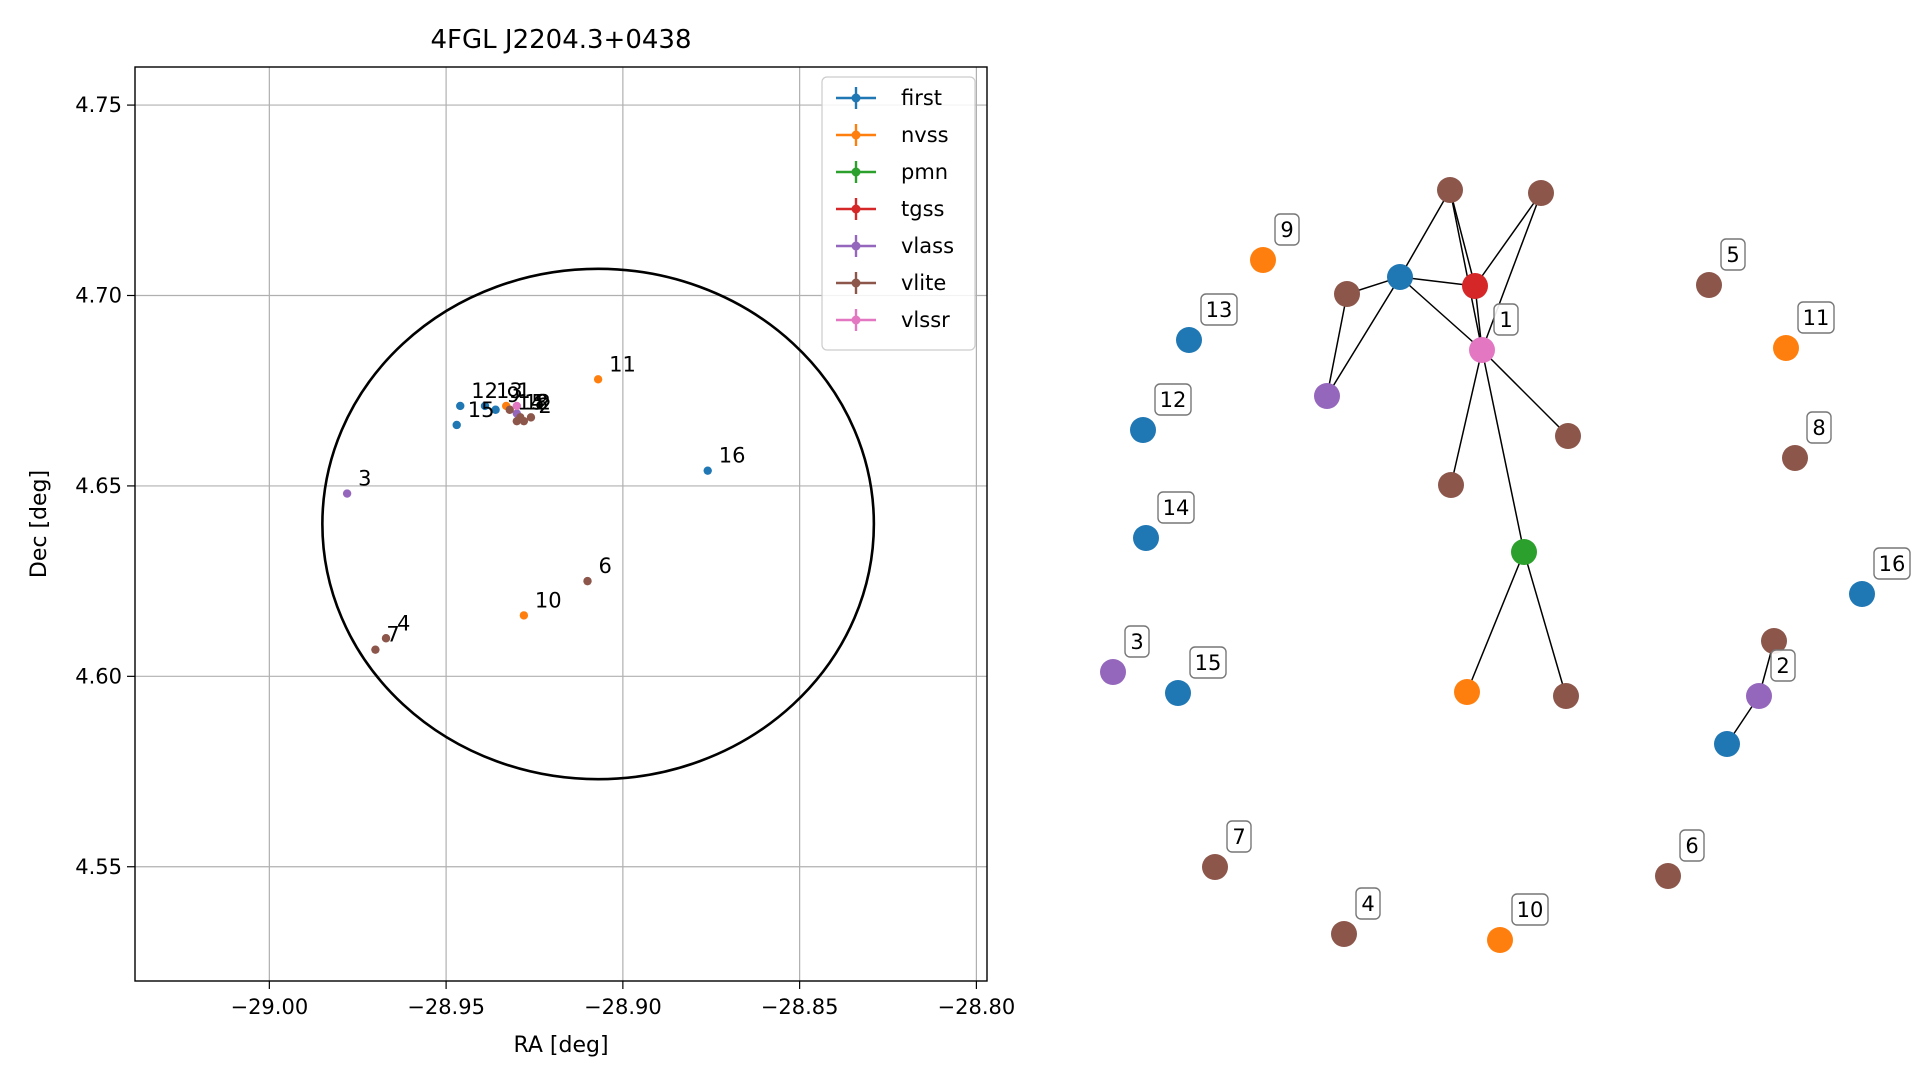 Image resolution: width=1919 pixels, height=1080 pixels. What do you see at coordinates (605, 566) in the screenshot?
I see `point-label: 6` at bounding box center [605, 566].